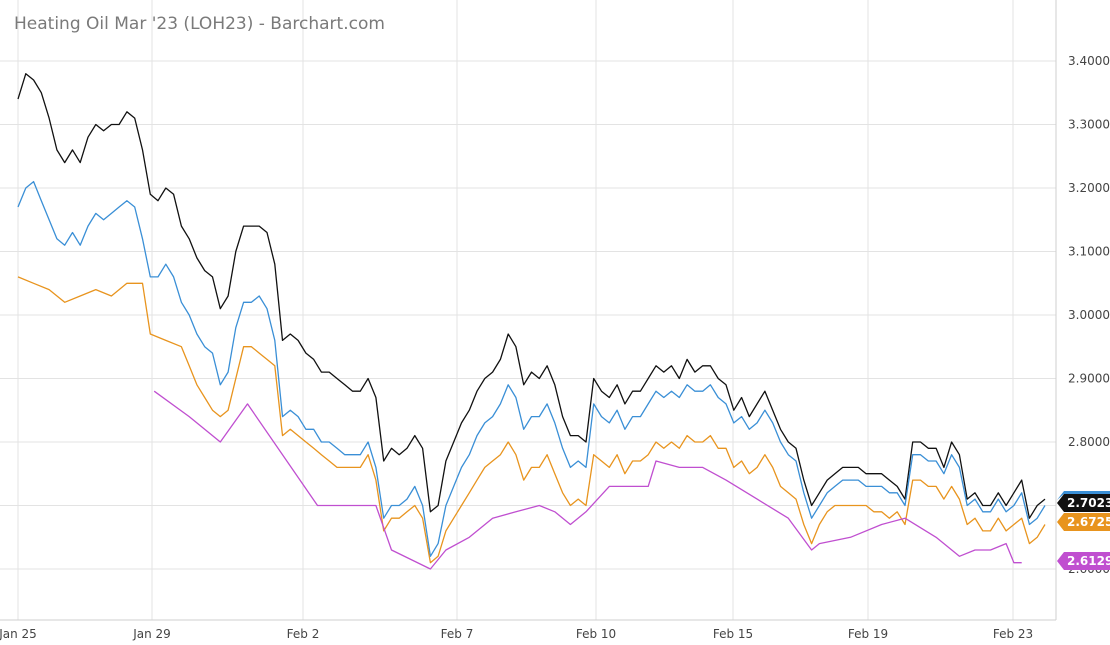 This screenshot has height=645, width=1110. Describe the element at coordinates (1089, 379) in the screenshot. I see `y-tick-label: 2.9000` at that location.